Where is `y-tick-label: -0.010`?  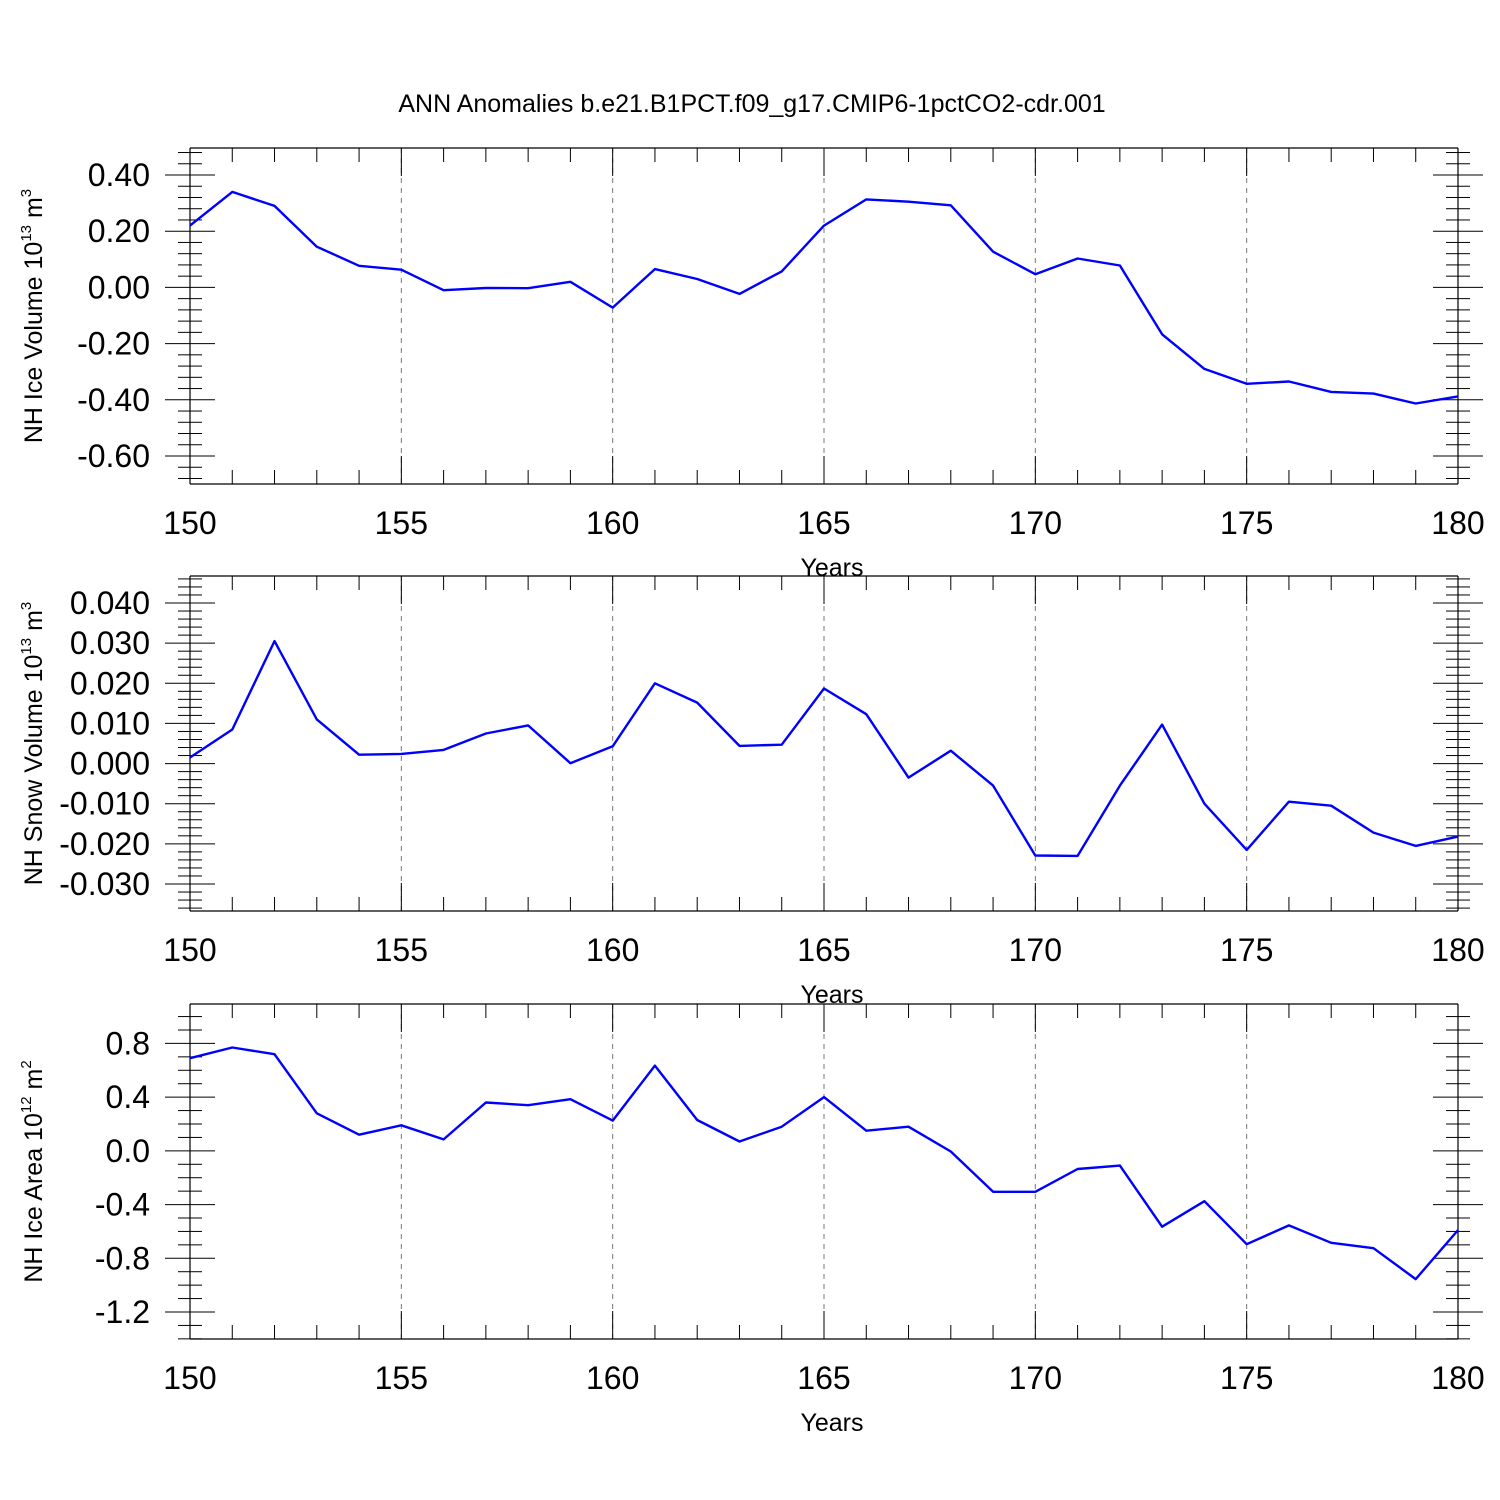
y-tick-label: -0.010 is located at coordinates (104, 804).